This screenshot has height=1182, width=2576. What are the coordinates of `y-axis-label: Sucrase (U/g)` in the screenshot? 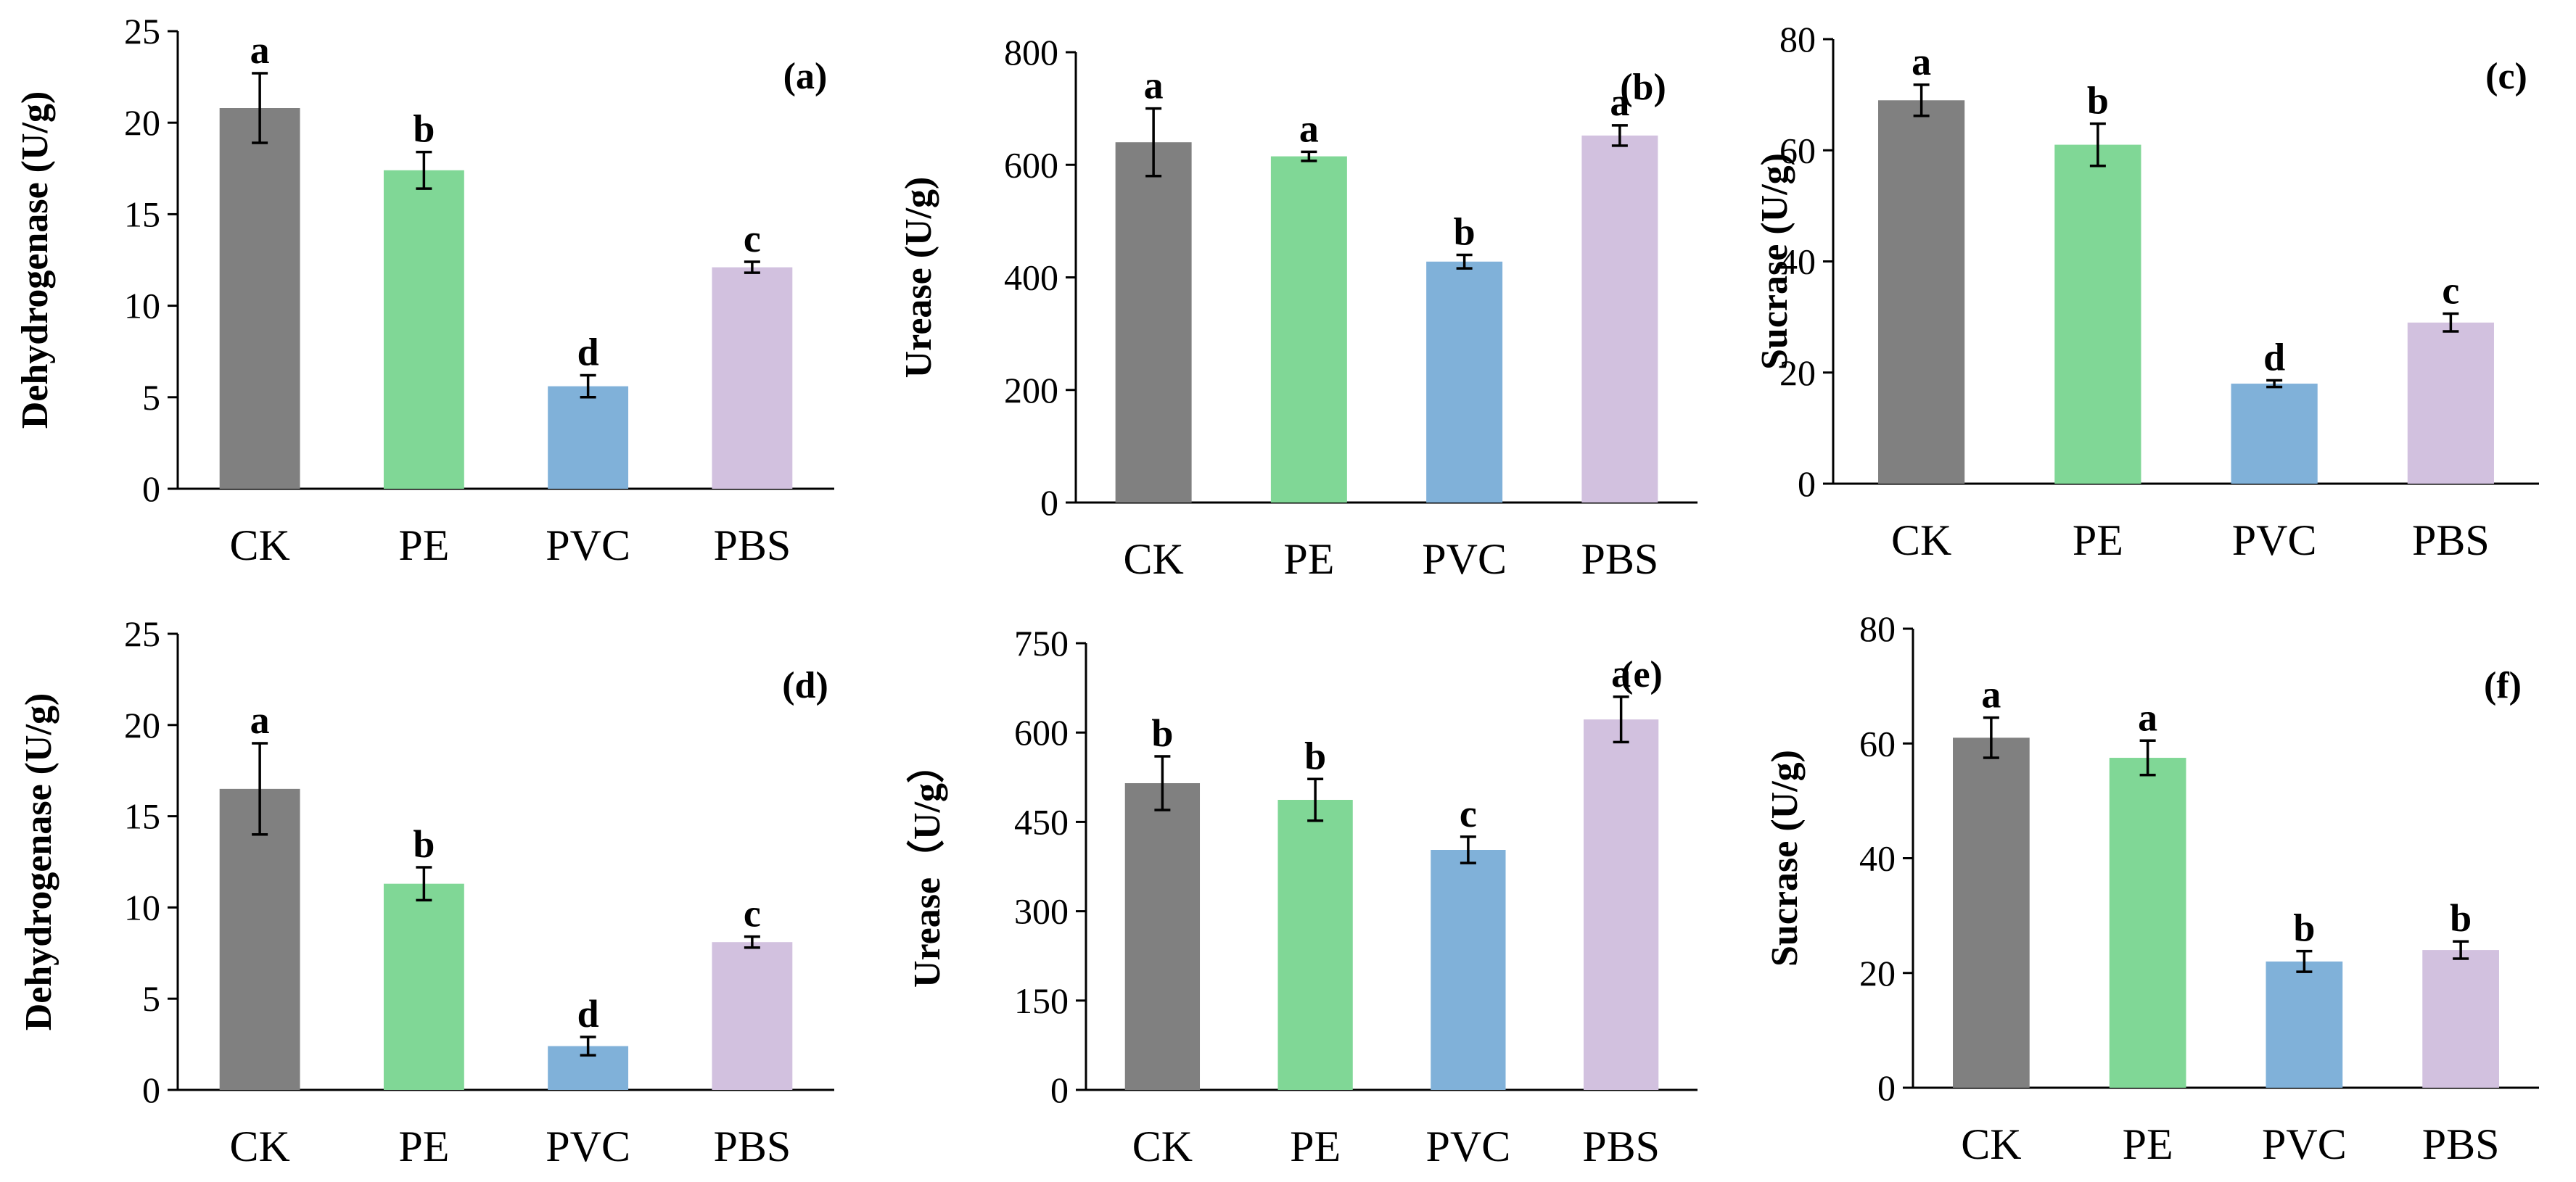 It's located at (1774, 261).